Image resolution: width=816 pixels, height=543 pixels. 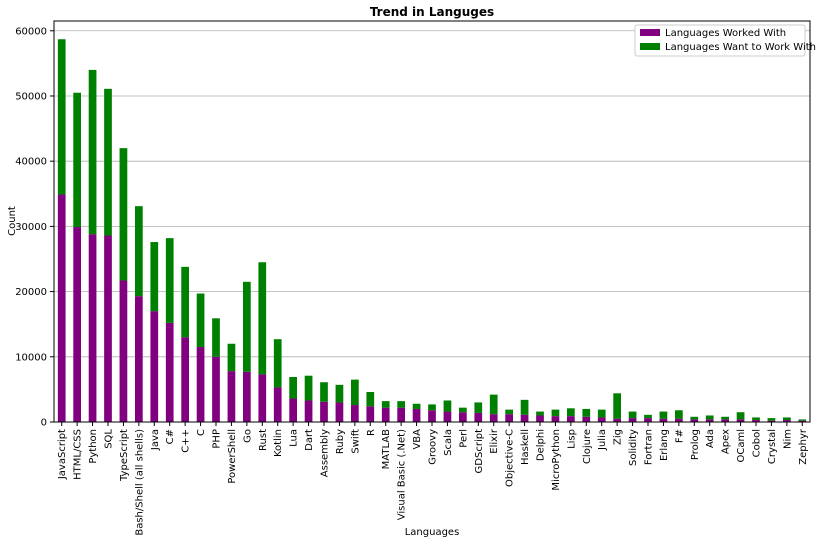 I want to click on x-tick-label: Solidity, so click(x=633, y=447).